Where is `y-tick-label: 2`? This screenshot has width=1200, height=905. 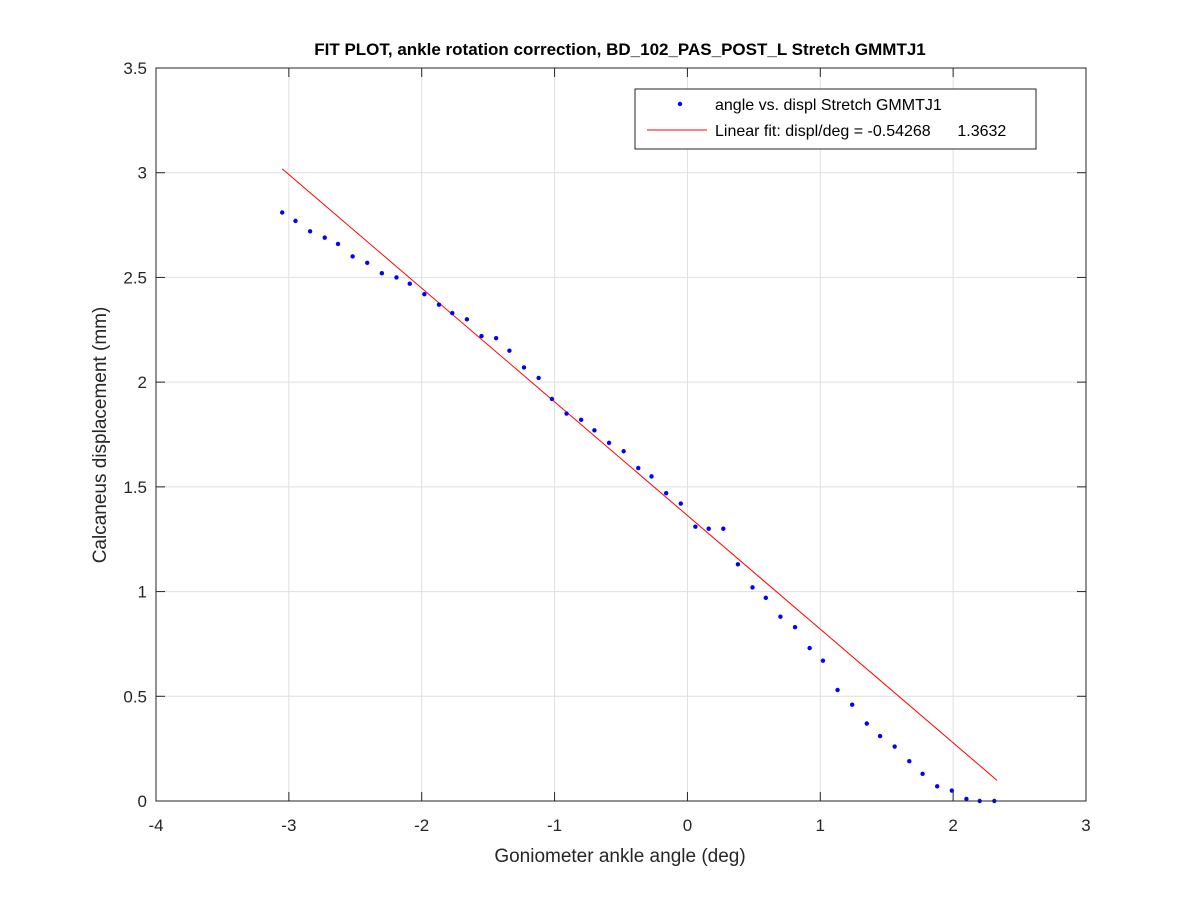
y-tick-label: 2 is located at coordinates (142, 382).